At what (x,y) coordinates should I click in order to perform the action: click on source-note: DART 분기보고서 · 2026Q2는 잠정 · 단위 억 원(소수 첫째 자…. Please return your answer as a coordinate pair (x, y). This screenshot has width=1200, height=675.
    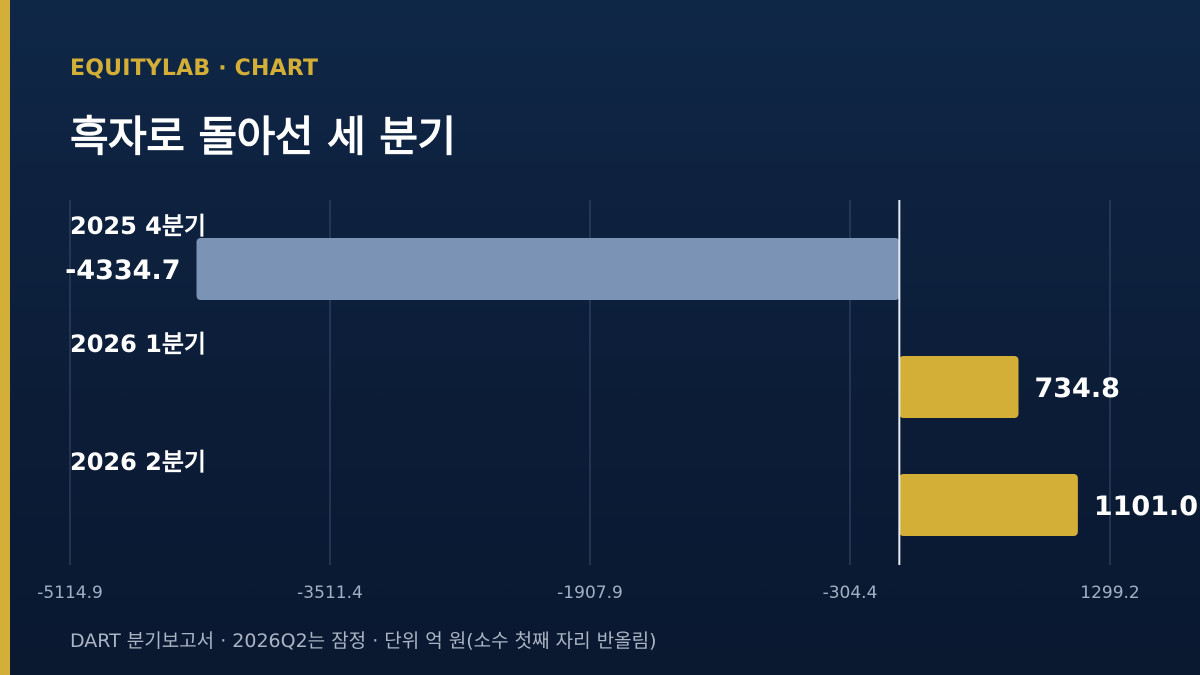
    Looking at the image, I should click on (363, 641).